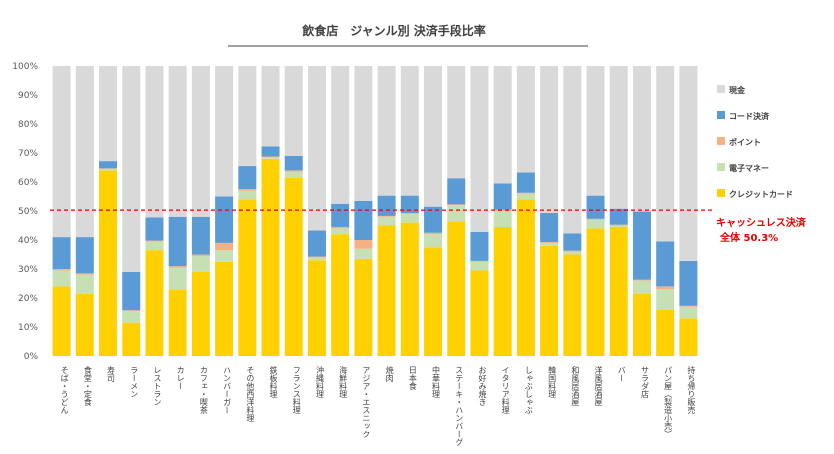 Image resolution: width=834 pixels, height=454 pixels. I want to click on category-label: サラダ店, so click(644, 382).